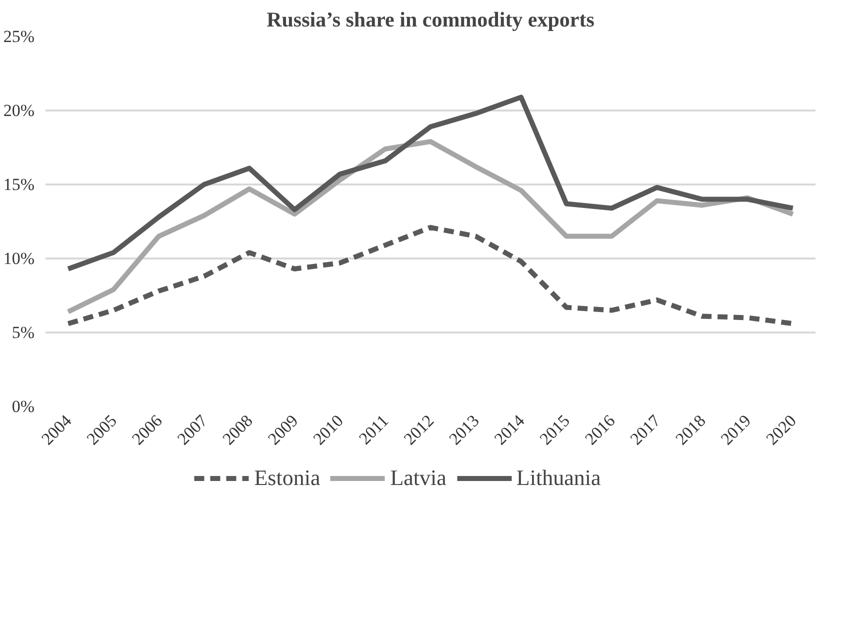 This screenshot has height=622, width=863. Describe the element at coordinates (23, 332) in the screenshot. I see `y-tick-label: 5%` at that location.